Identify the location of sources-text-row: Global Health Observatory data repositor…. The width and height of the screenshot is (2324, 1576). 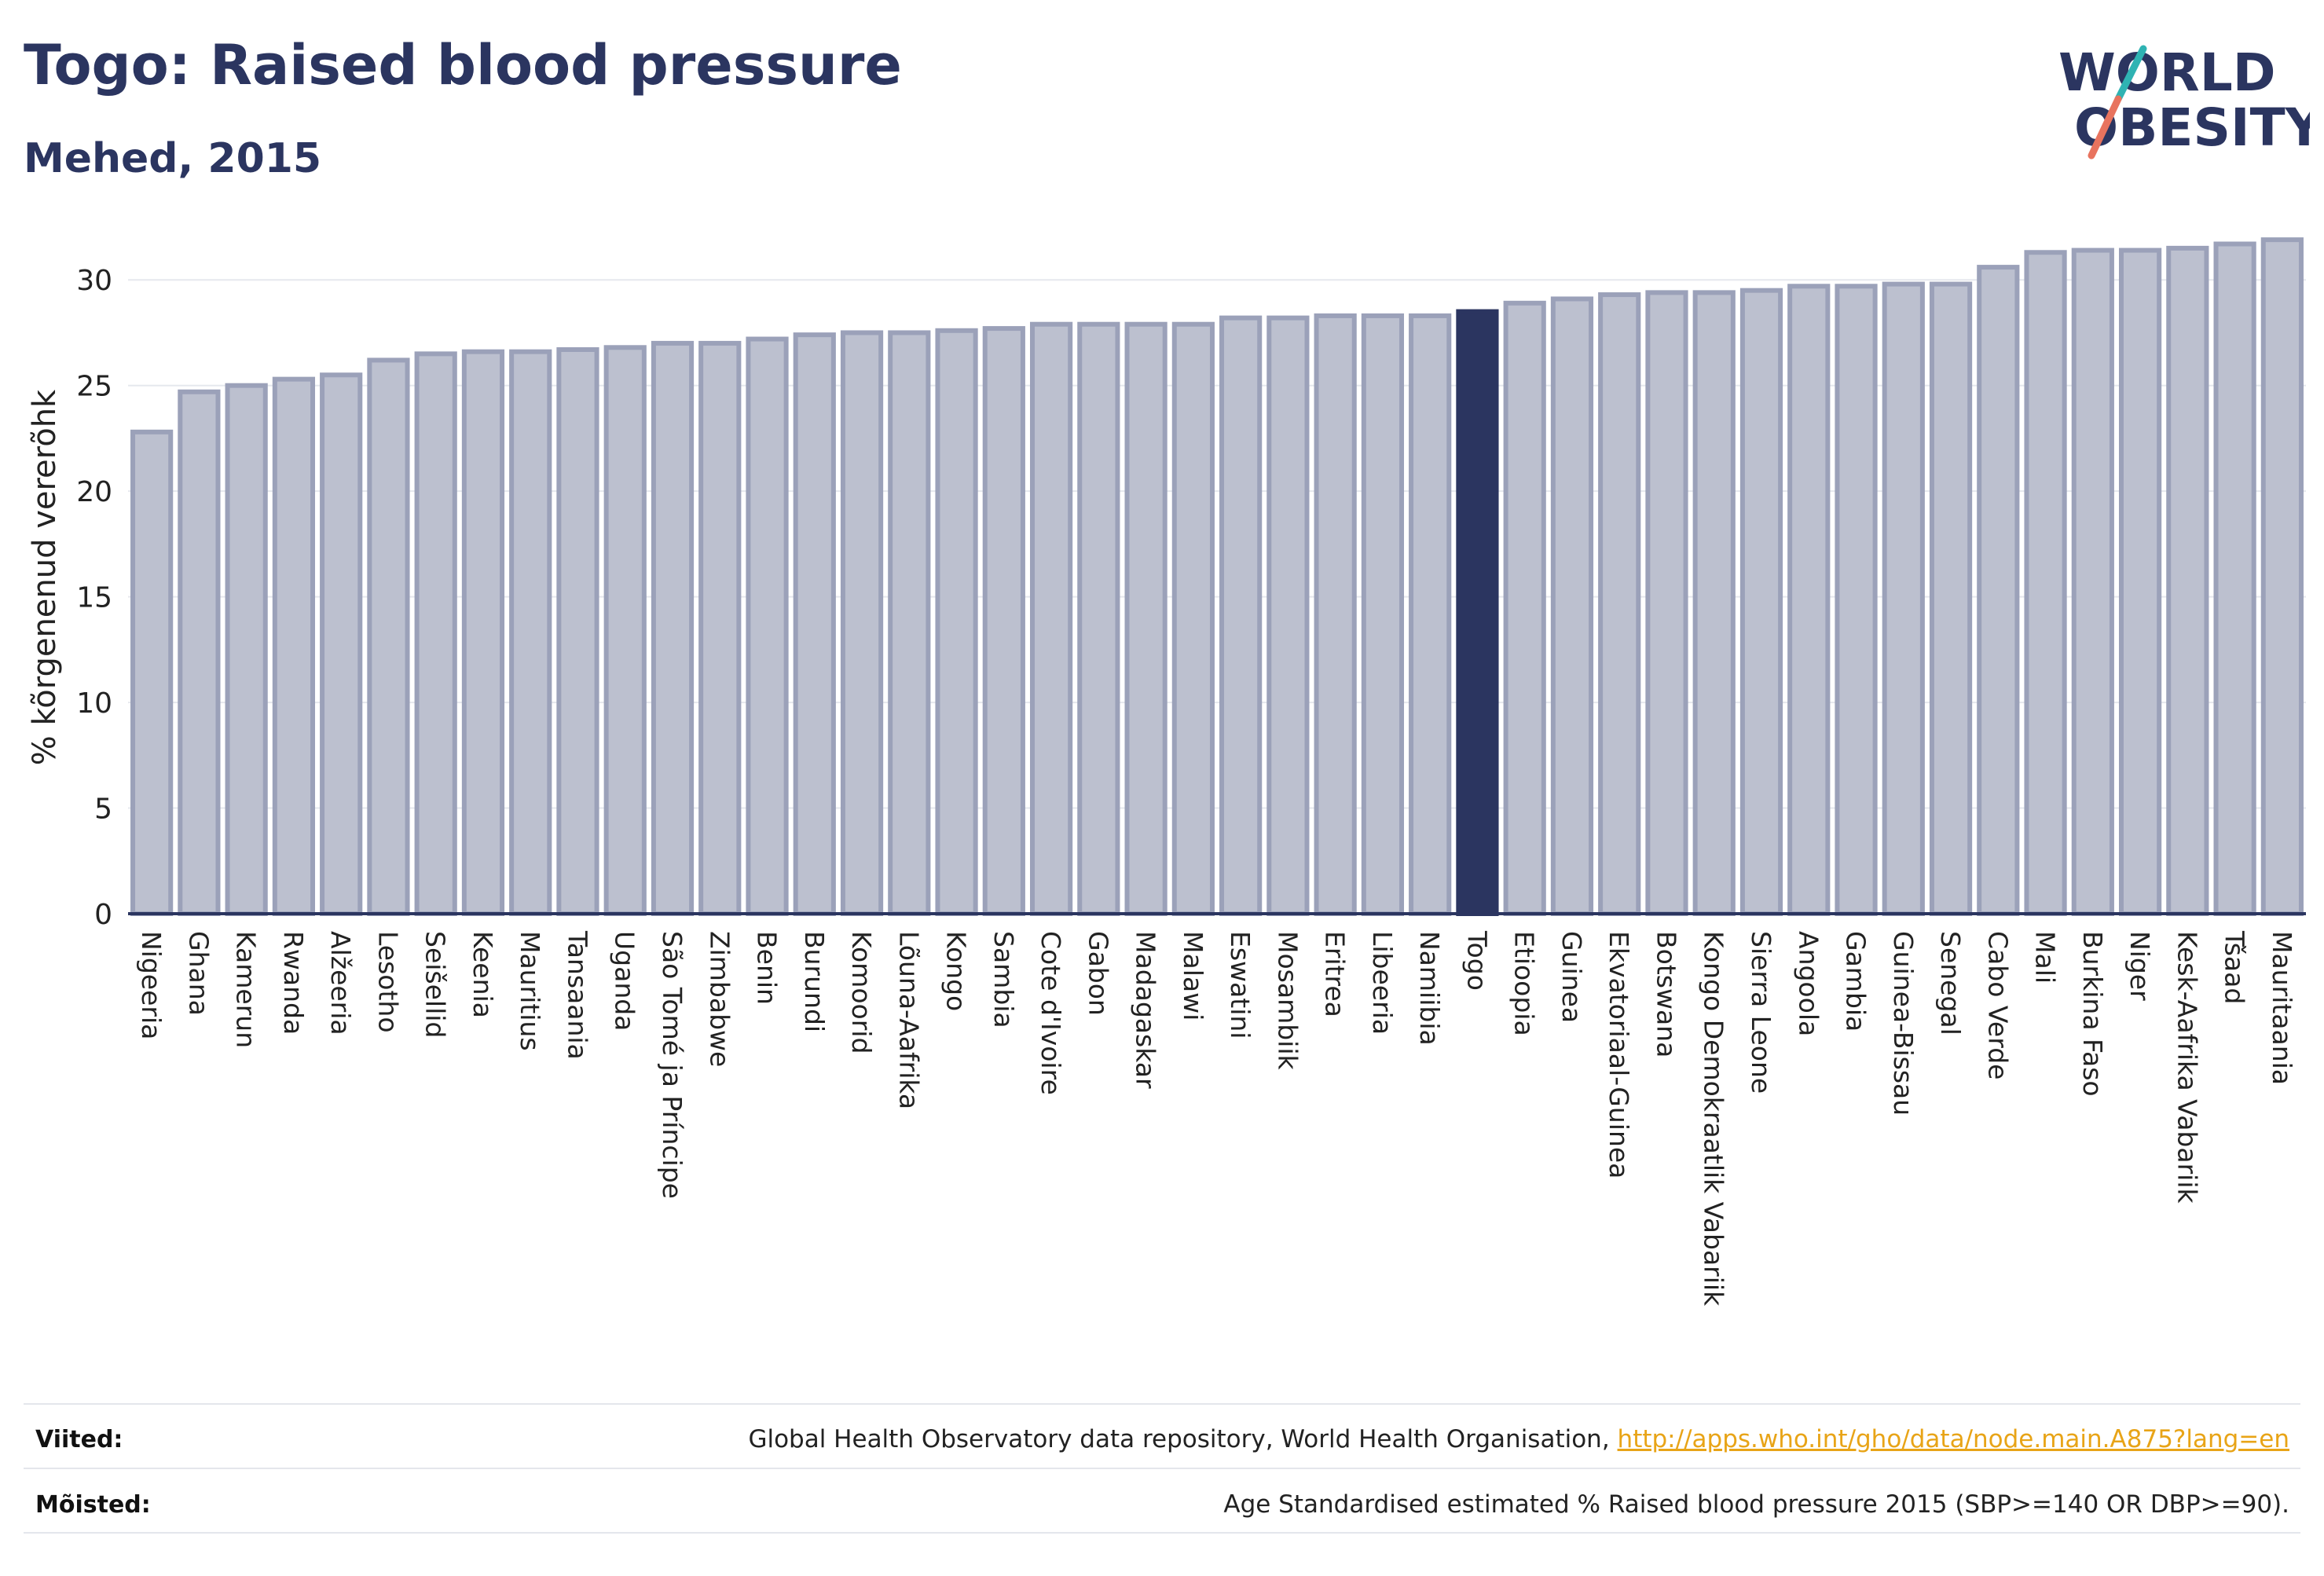
(1518, 1439).